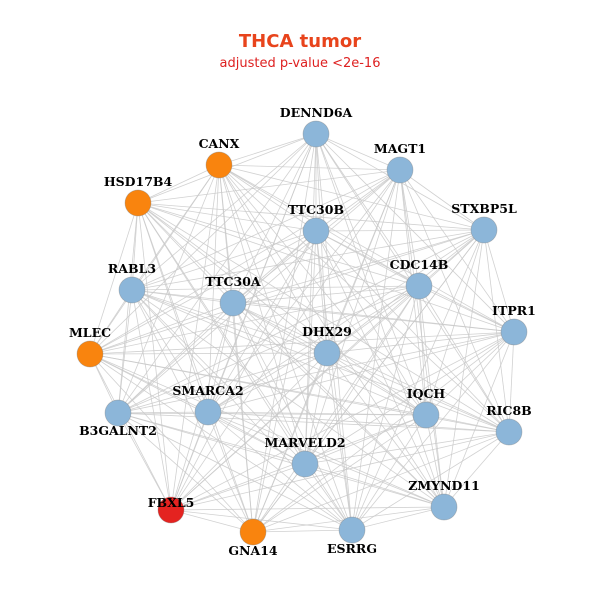  What do you see at coordinates (316, 112) in the screenshot?
I see `node-label-dennd6a: DENND6A` at bounding box center [316, 112].